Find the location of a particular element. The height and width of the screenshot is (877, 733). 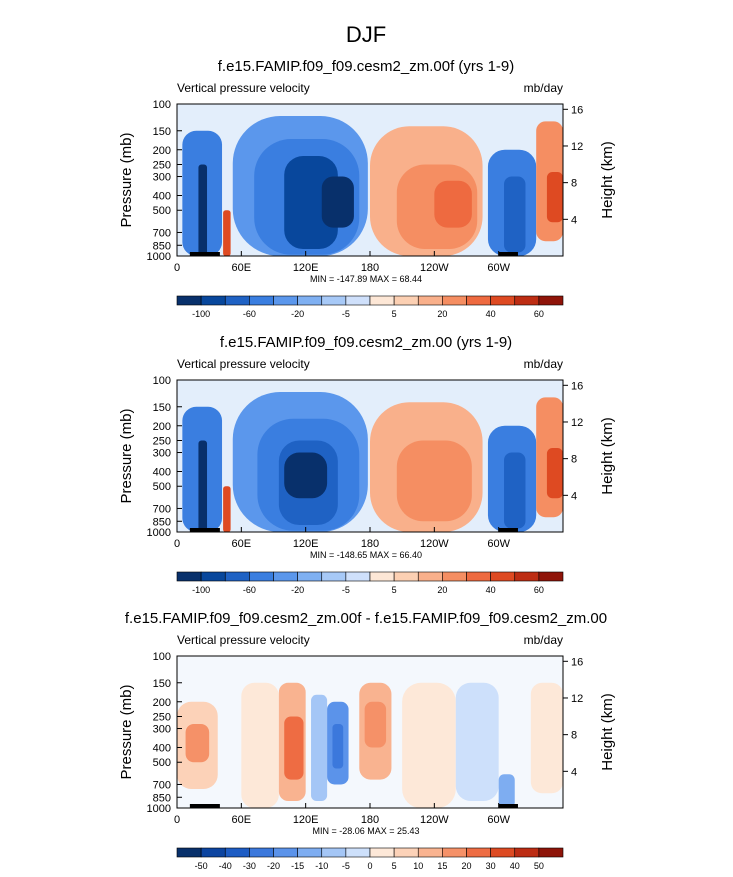

min-max-stats: MIN = -148.65 MAX = 66.40 is located at coordinates (366, 555).